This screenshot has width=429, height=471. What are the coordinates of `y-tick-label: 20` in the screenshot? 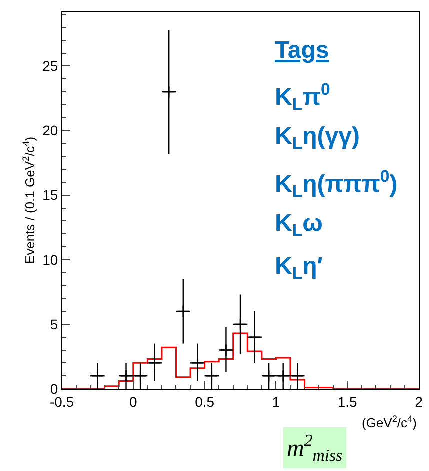 It's located at (50, 130).